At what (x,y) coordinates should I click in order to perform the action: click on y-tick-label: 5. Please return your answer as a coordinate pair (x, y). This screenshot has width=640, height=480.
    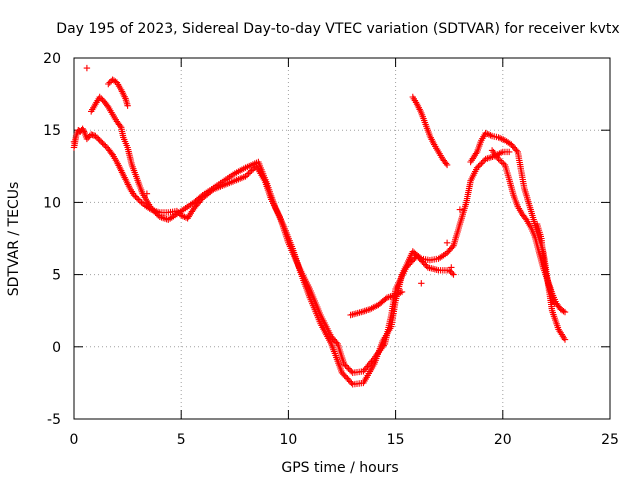
    Looking at the image, I should click on (56, 276).